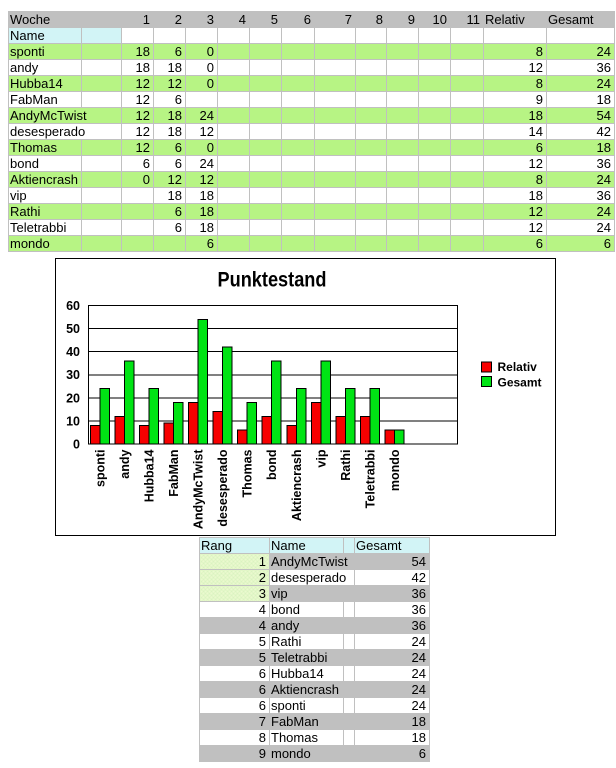 This screenshot has width=616, height=768. Describe the element at coordinates (272, 465) in the screenshot. I see `svg-text: bond` at that location.